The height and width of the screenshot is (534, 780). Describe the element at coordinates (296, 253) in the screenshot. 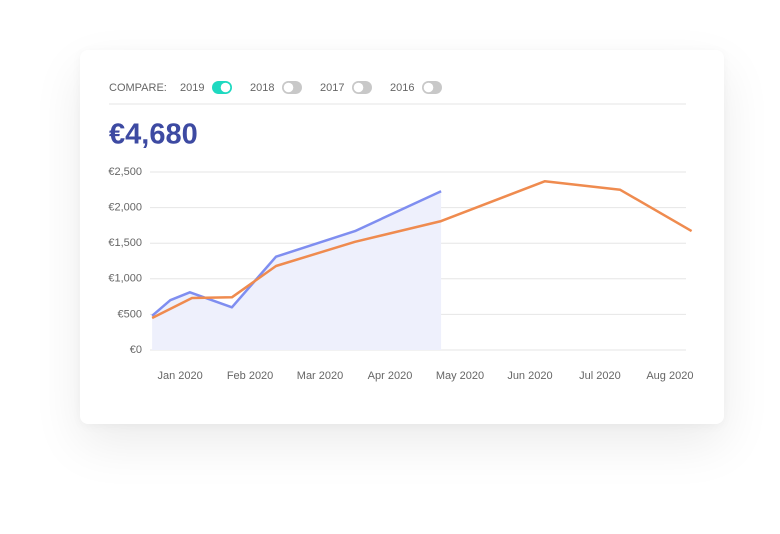

I see `line` at that location.